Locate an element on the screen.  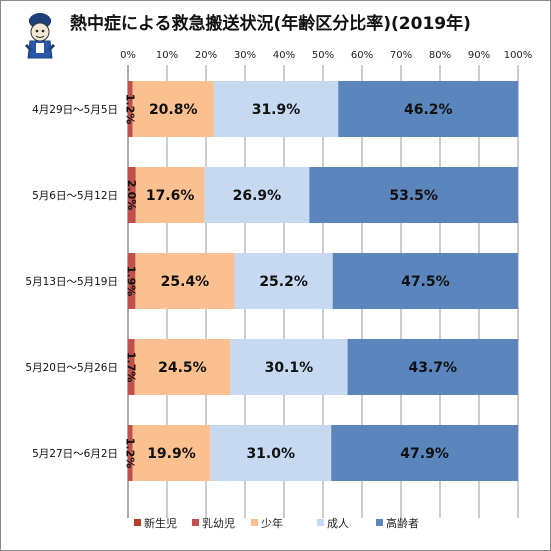
data-label: 26.9% is located at coordinates (257, 196).